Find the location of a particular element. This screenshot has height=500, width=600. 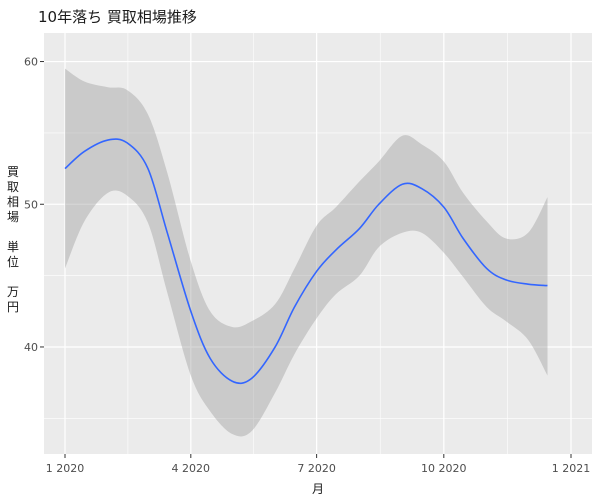

chart-title: 10年落ち 買取相場推移 is located at coordinates (117, 17).